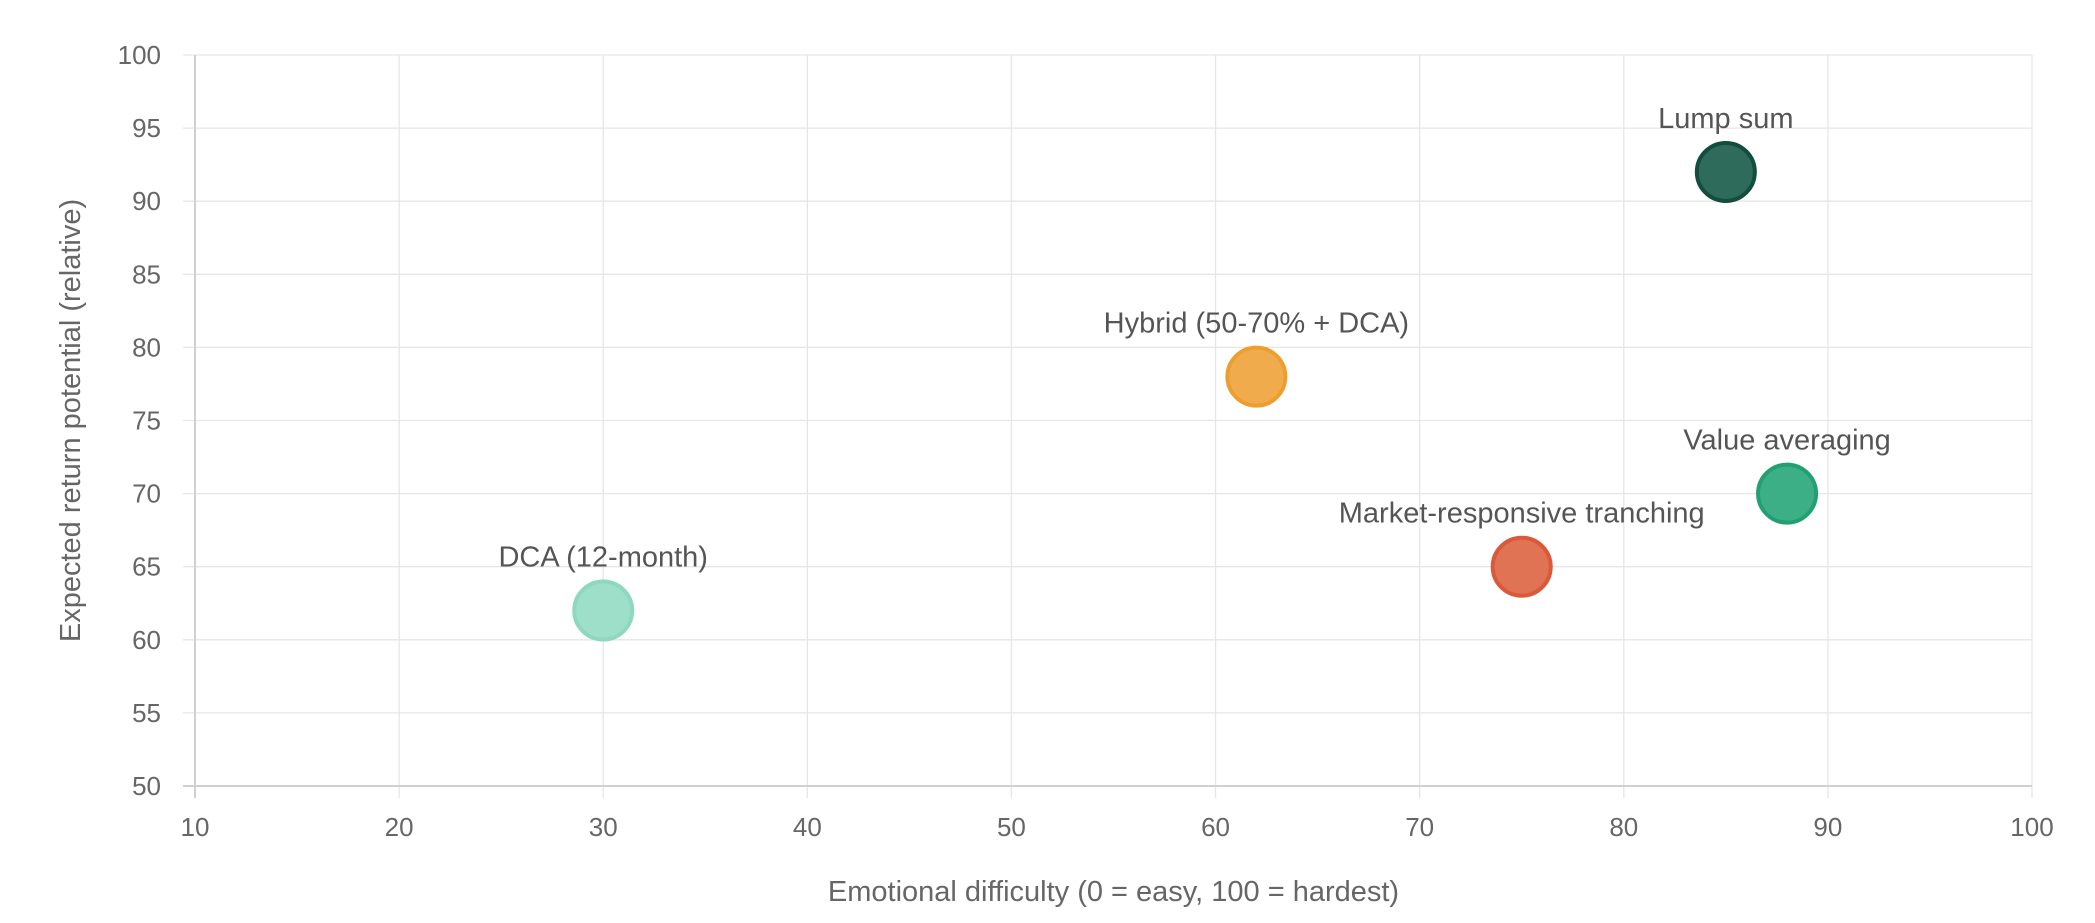 This screenshot has height=923, width=2095. Describe the element at coordinates (146, 421) in the screenshot. I see `y-tick-label: 75` at that location.